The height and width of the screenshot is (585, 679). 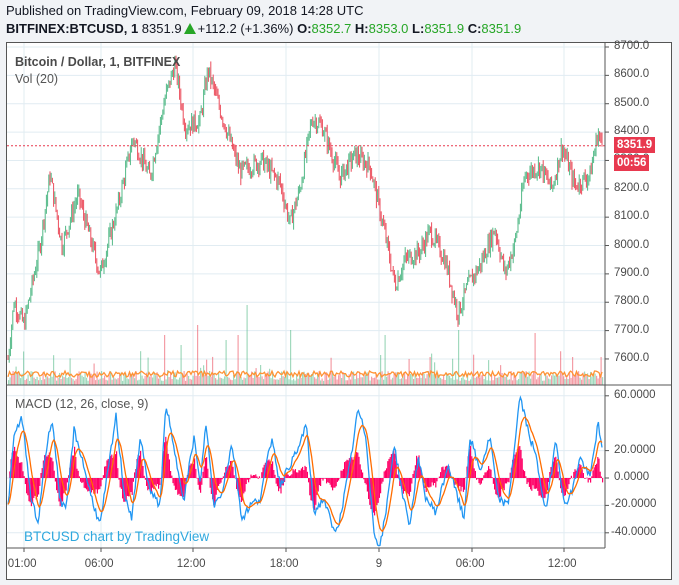 I want to click on price-axis-label: 8000.0, so click(x=632, y=244).